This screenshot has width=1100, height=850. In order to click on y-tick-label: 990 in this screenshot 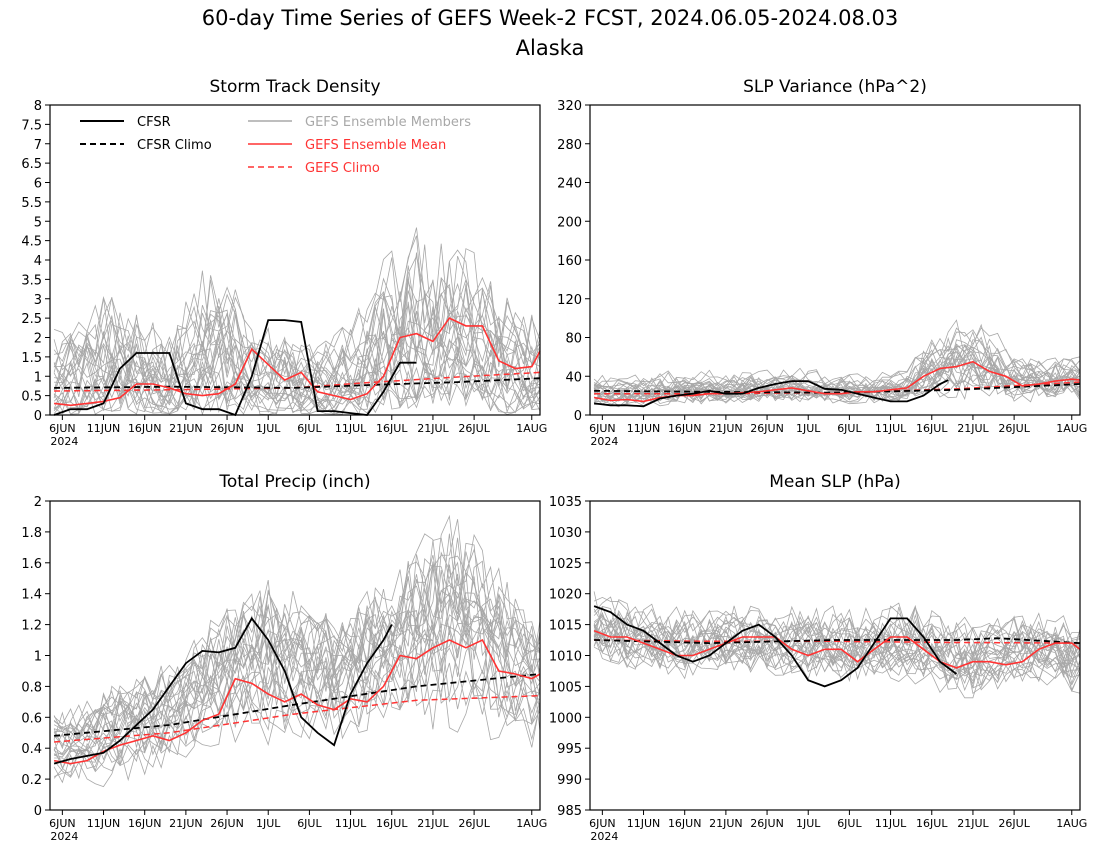, I will do `click(569, 780)`.